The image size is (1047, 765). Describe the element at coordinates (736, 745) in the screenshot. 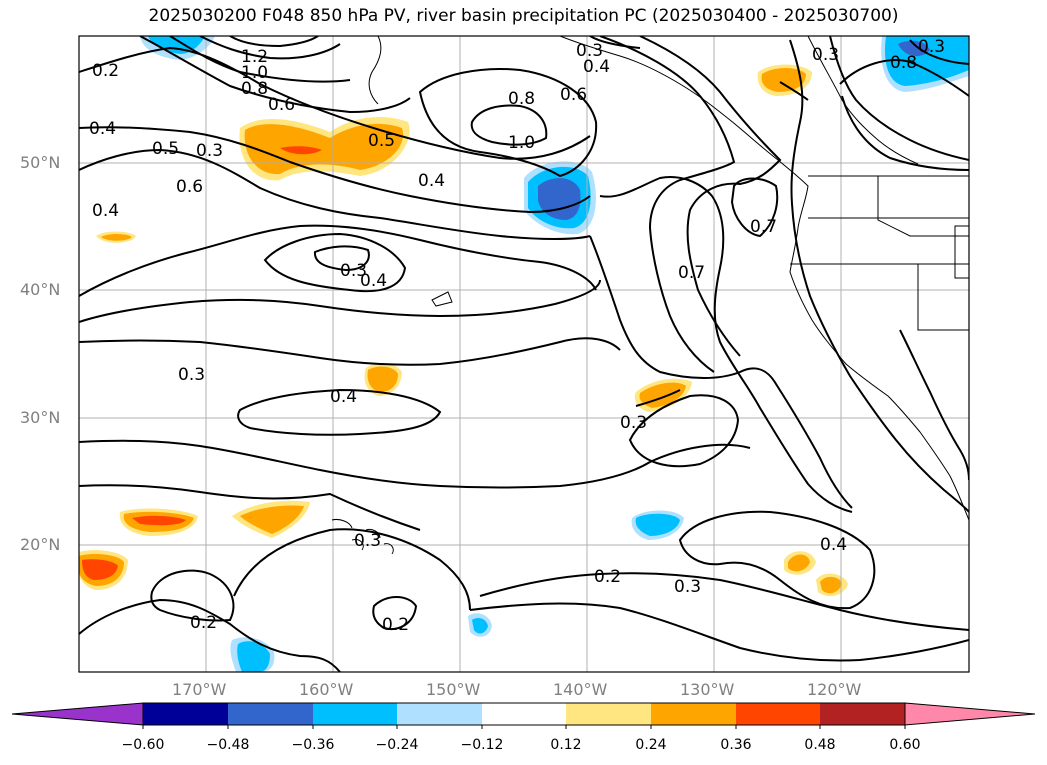

I see `colorbar-tick-label: 0.36` at that location.